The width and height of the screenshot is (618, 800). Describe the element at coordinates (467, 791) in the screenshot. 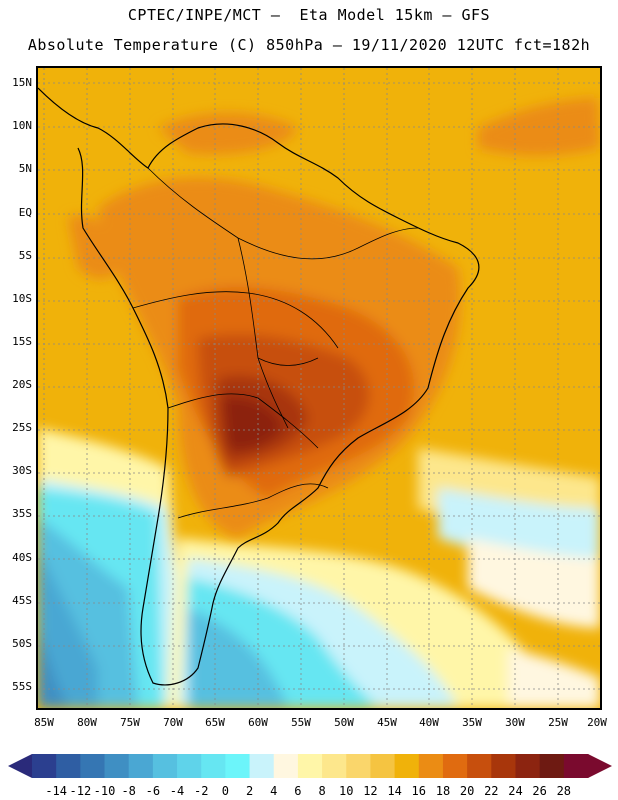

I see `colorbar-label: 20` at that location.